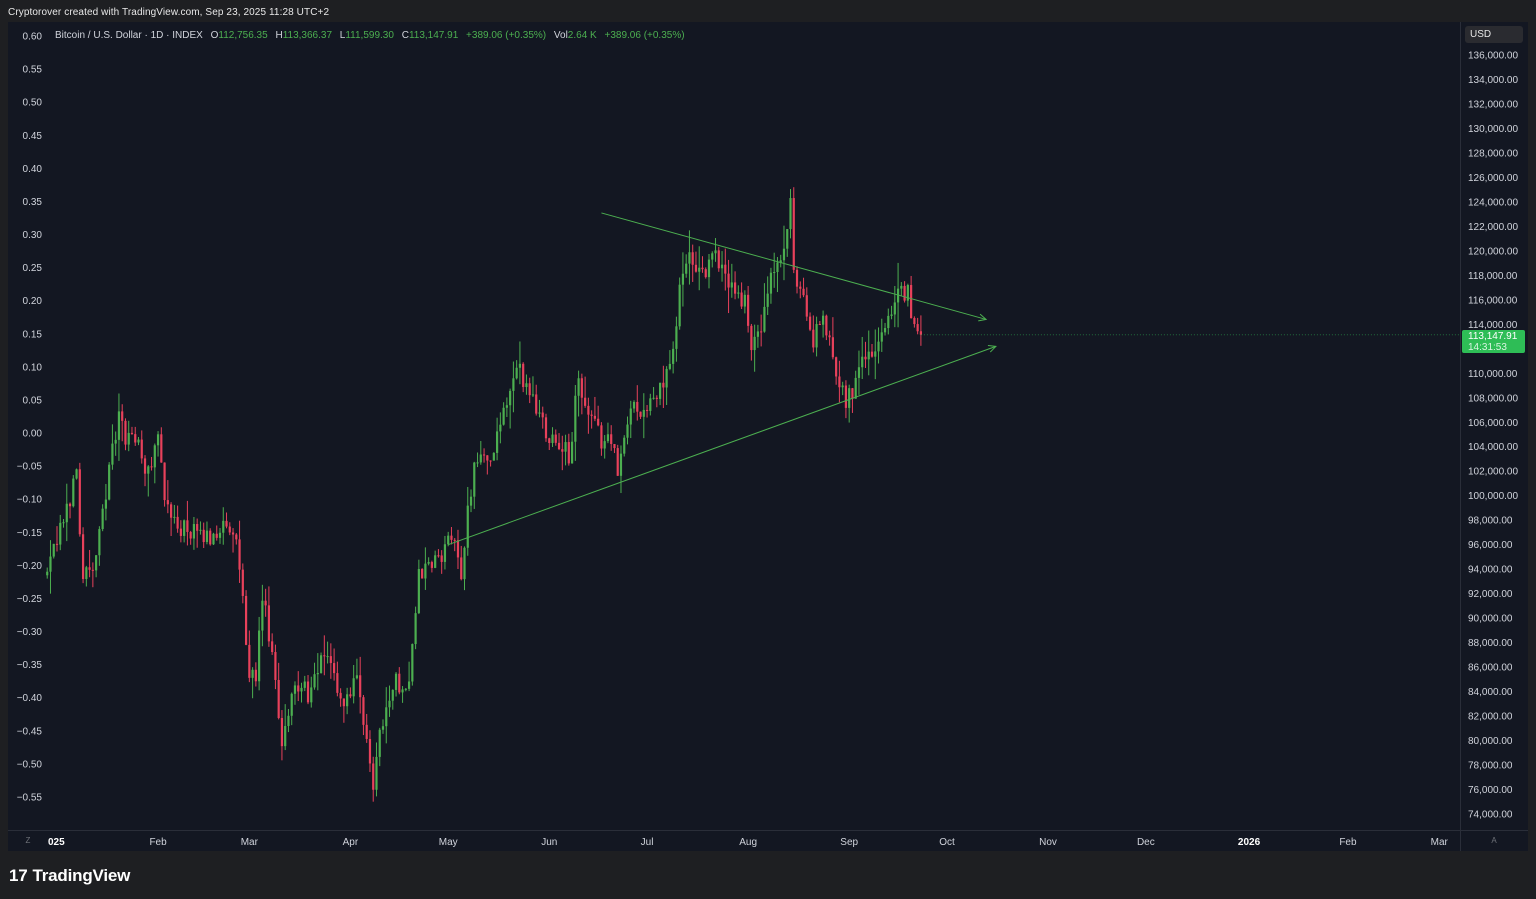 The height and width of the screenshot is (899, 1536). I want to click on left-axis-tick-label: −0.30, so click(30, 632).